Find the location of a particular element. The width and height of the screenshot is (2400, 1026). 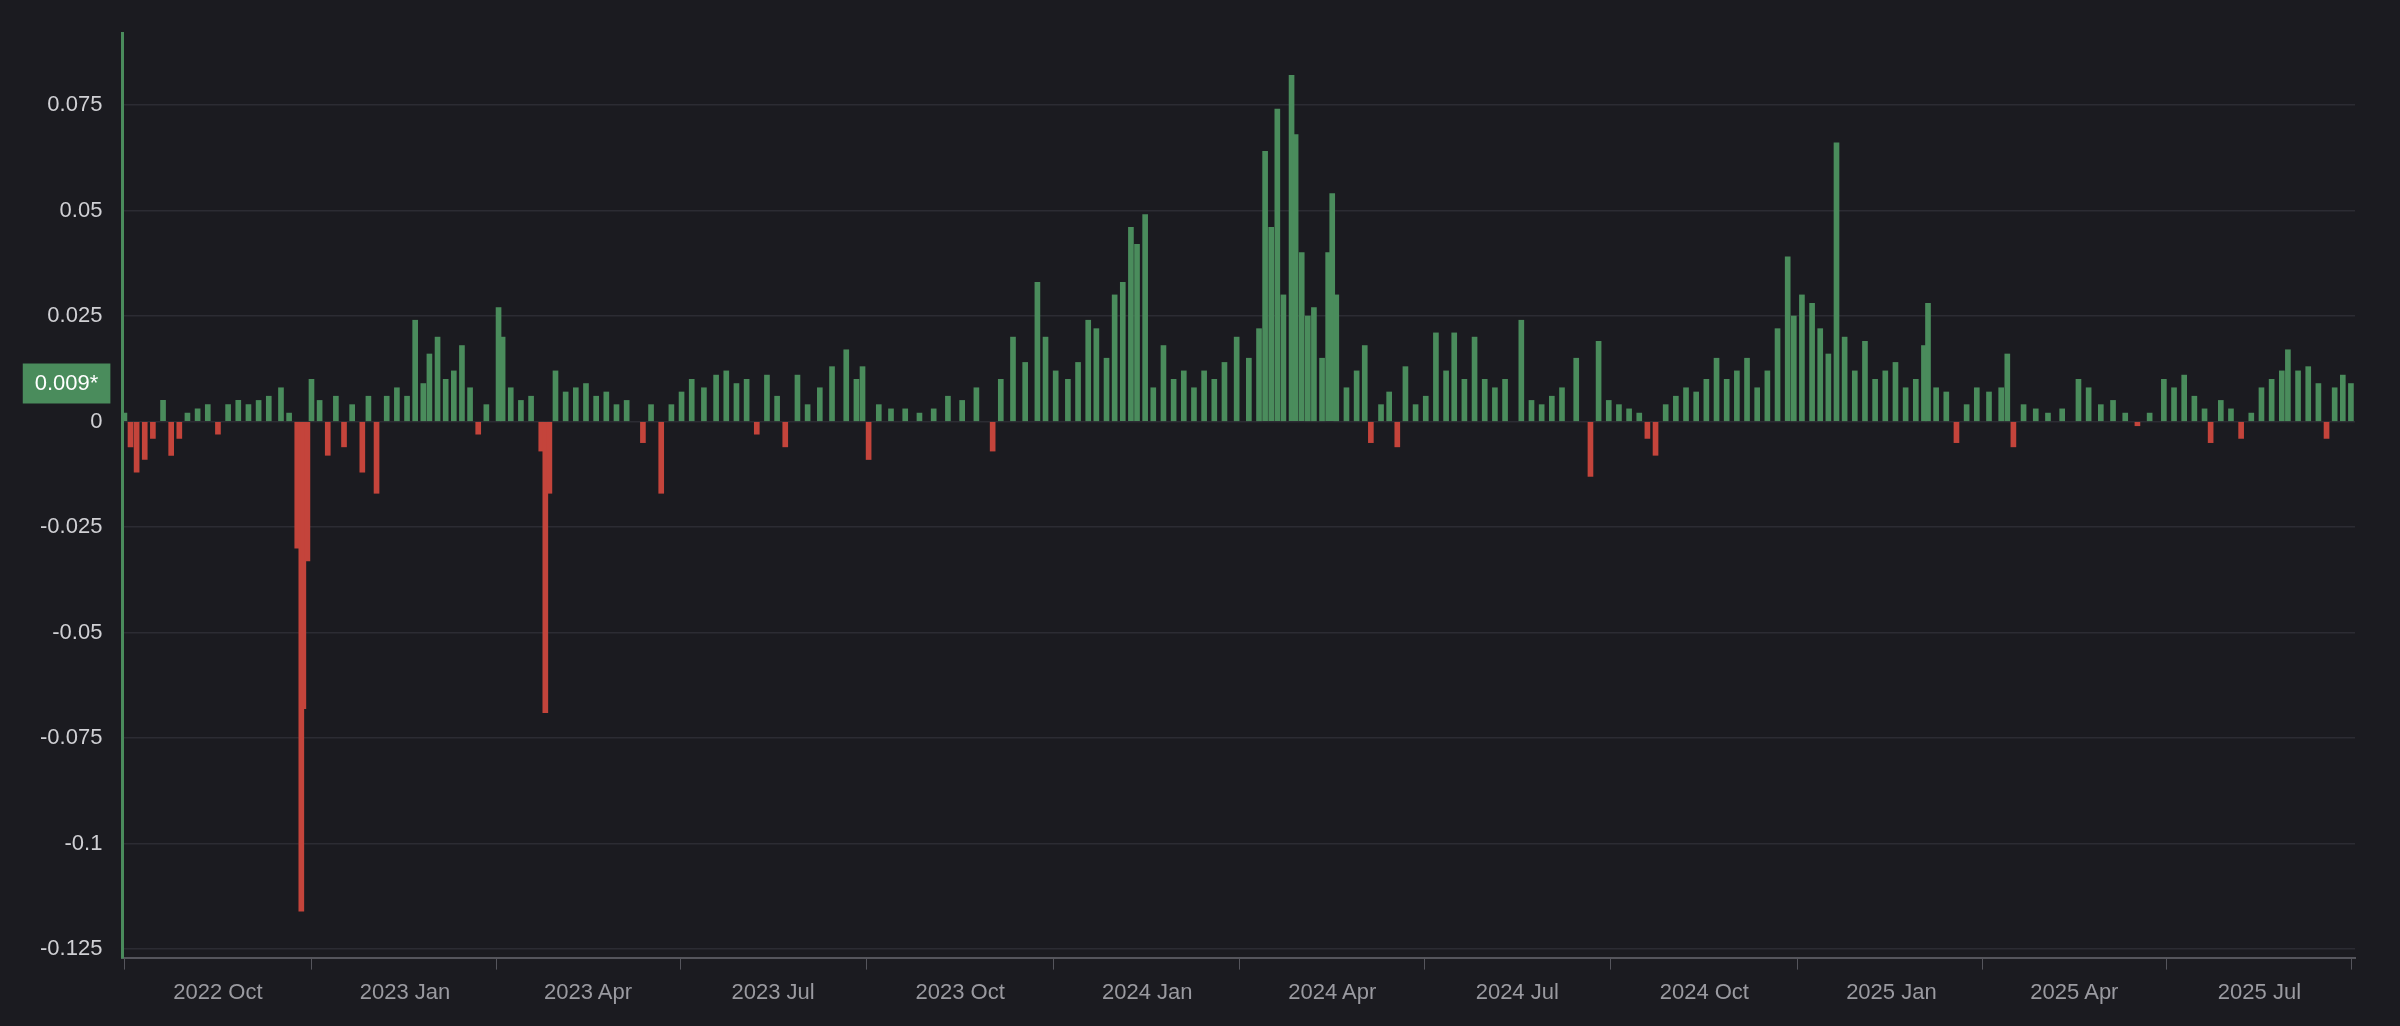

x-tick-label: 2025 Apr is located at coordinates (2074, 991).